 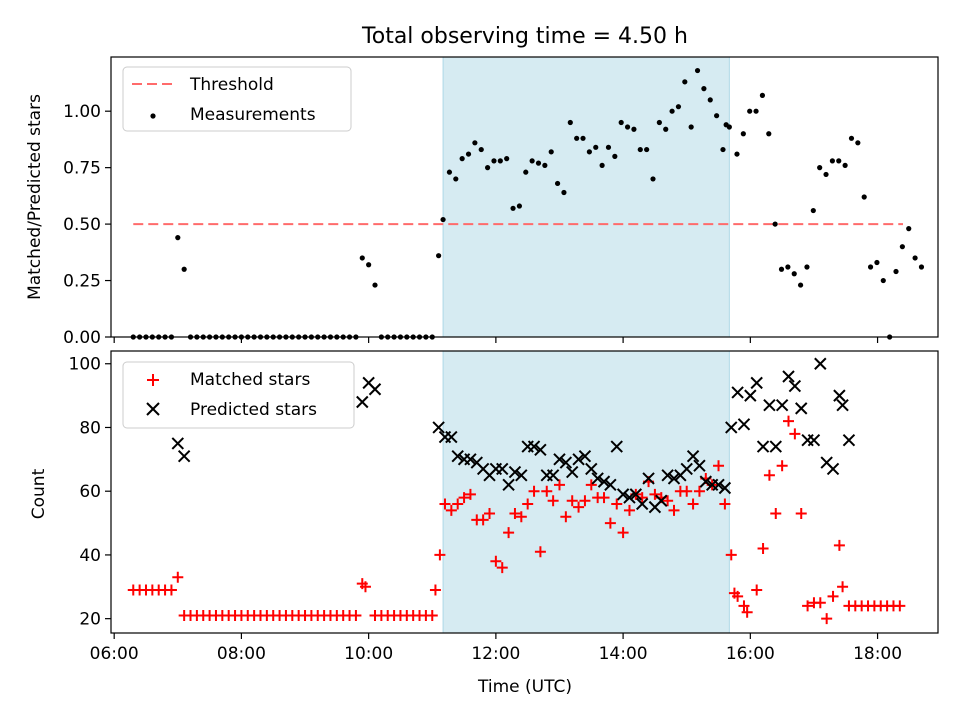 What do you see at coordinates (238, 395) in the screenshot?
I see `bottom-legend-box` at bounding box center [238, 395].